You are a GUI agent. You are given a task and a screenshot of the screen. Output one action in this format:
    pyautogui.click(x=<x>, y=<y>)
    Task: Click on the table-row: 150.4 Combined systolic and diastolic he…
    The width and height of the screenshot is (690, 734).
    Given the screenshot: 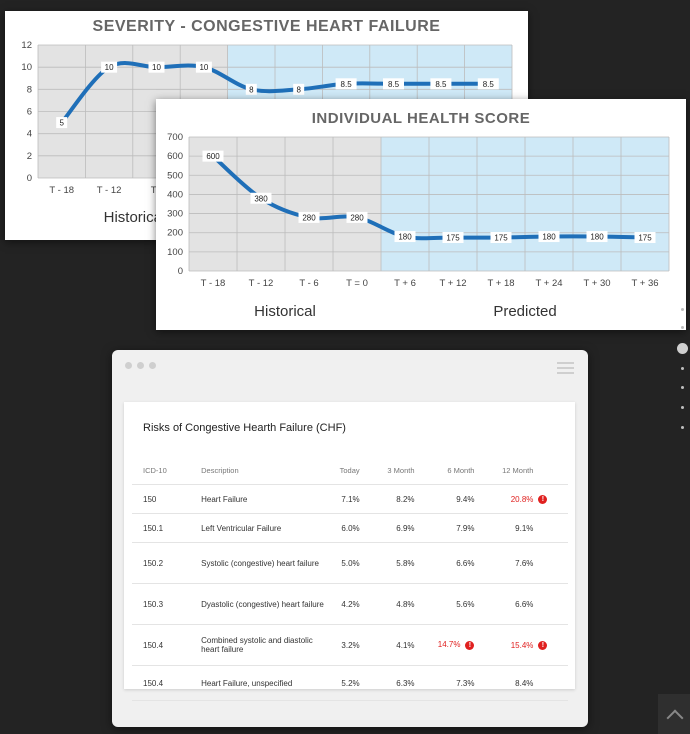 What is the action you would take?
    pyautogui.click(x=350, y=645)
    